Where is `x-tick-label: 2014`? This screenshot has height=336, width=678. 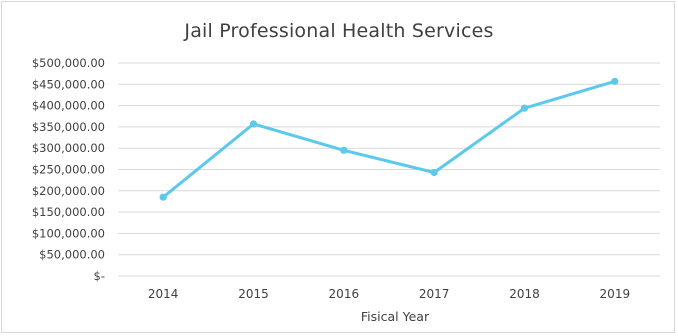 x-tick-label: 2014 is located at coordinates (163, 294).